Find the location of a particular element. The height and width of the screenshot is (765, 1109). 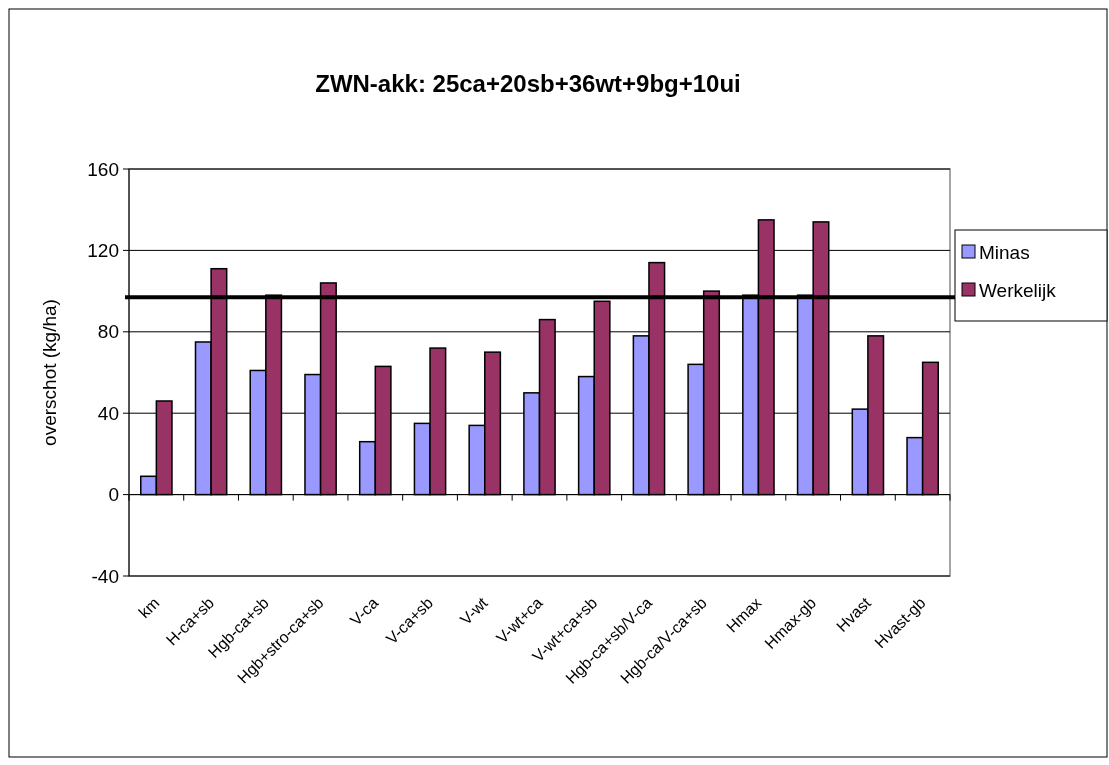

chart-title: ZWN-akk: 25ca+20sb+36wt+9bg+10ui is located at coordinates (528, 83).